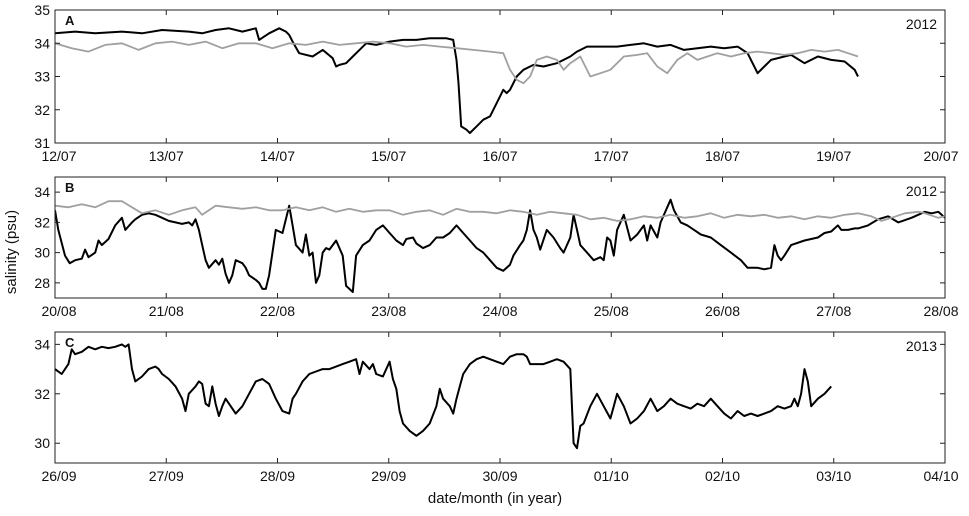 This screenshot has height=516, width=969. What do you see at coordinates (722, 311) in the screenshot?
I see `x-tick-label: 26/08` at bounding box center [722, 311].